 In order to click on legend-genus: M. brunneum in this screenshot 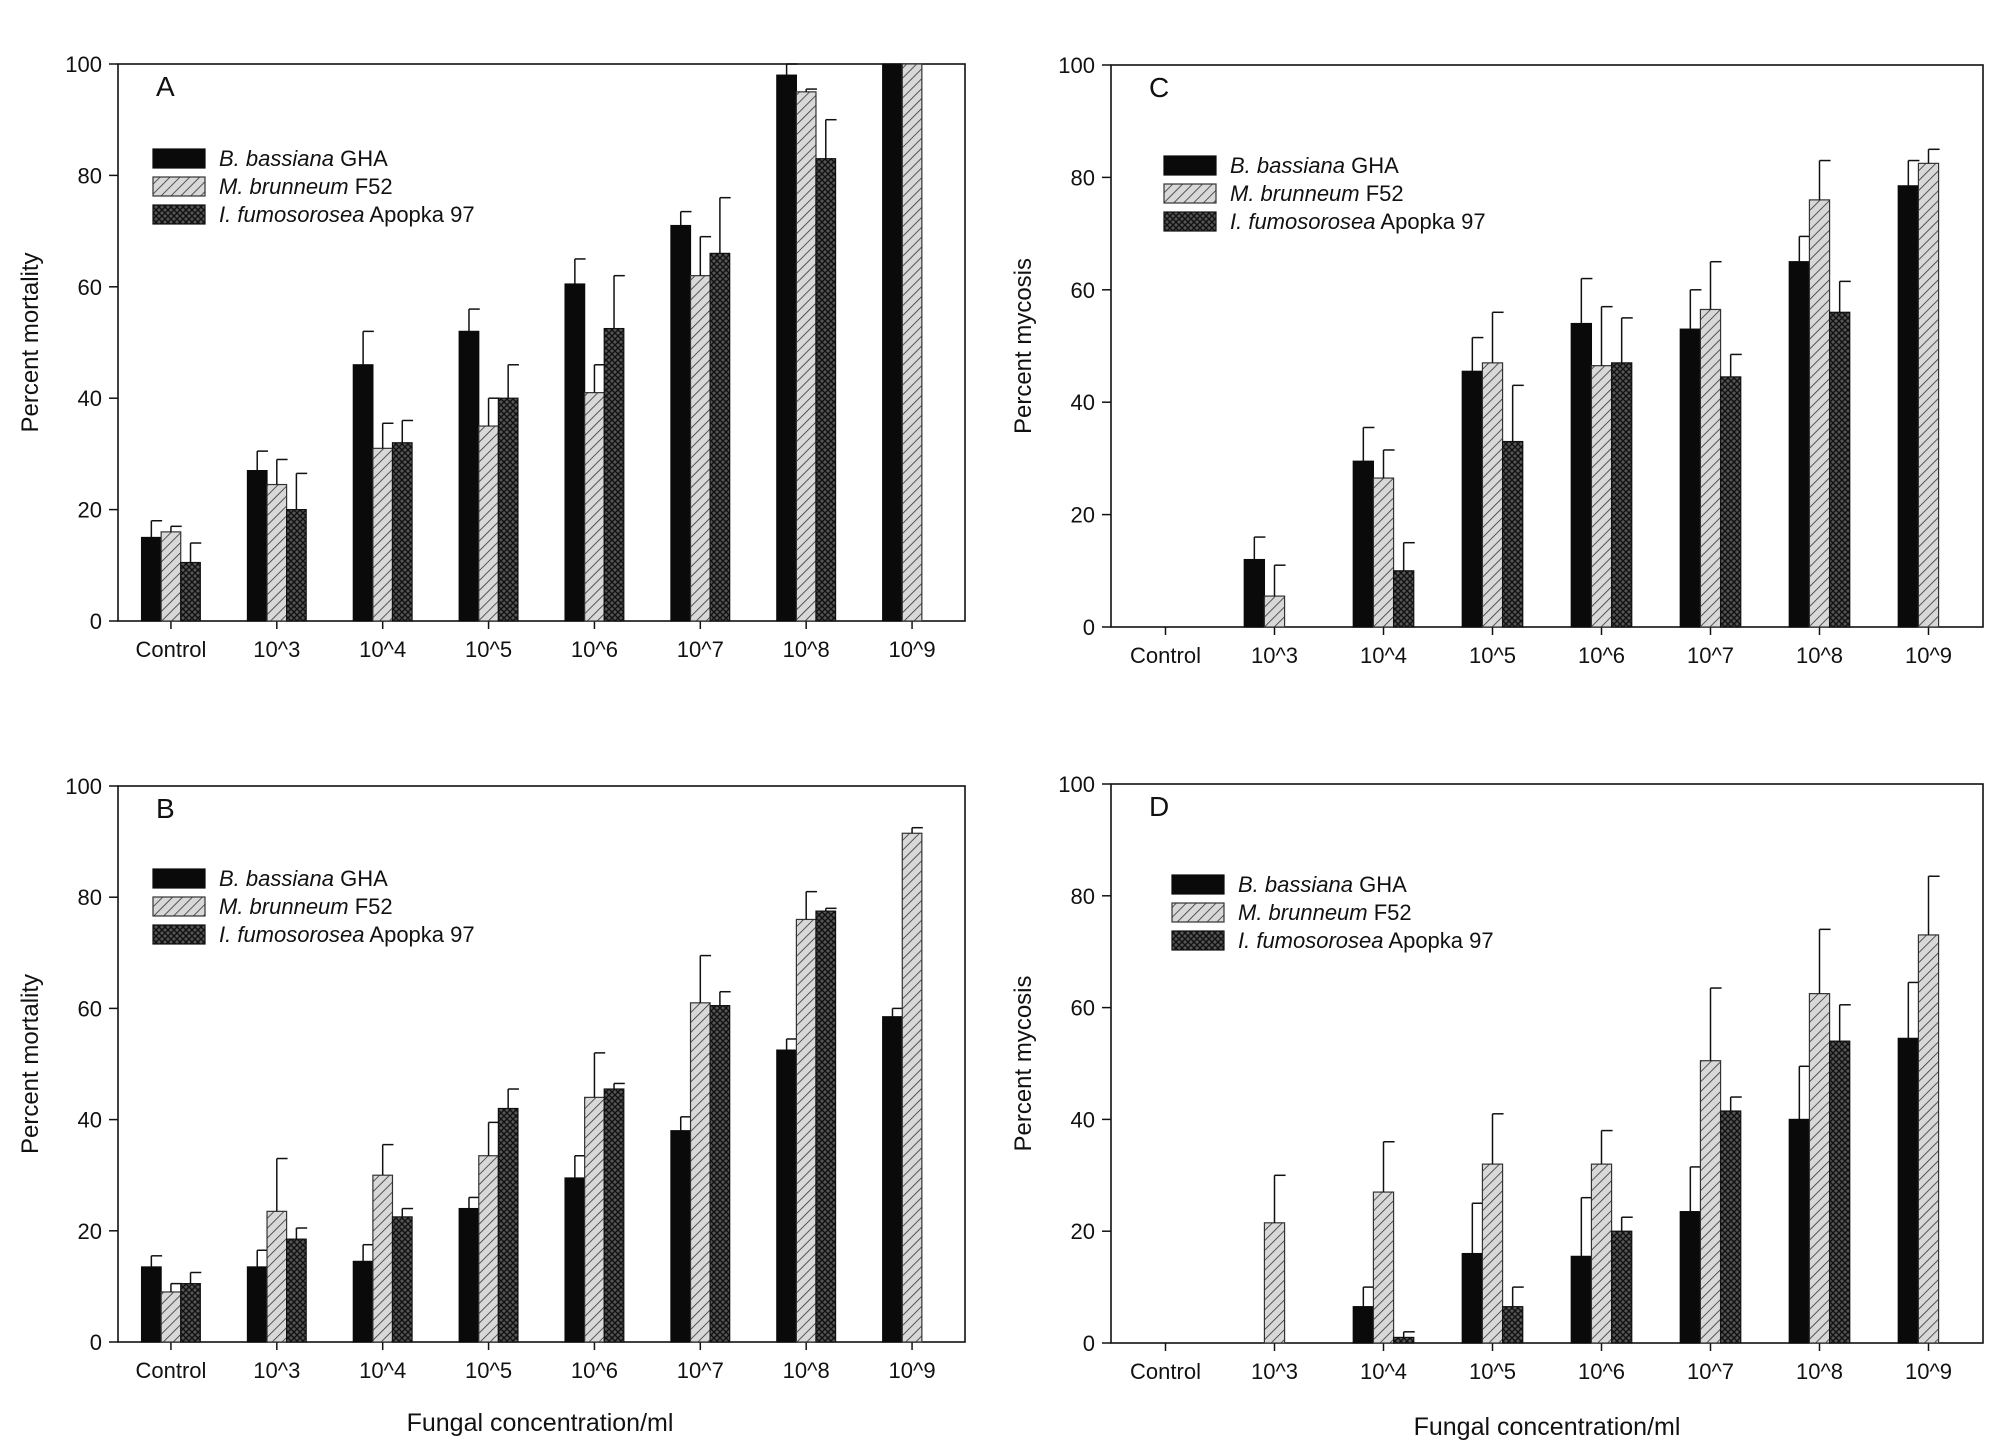, I will do `click(1303, 912)`.